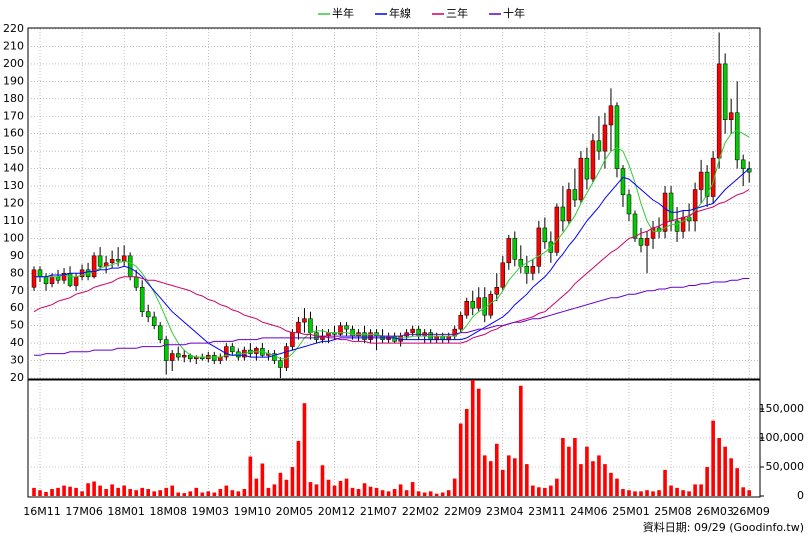 Image resolution: width=808 pixels, height=540 pixels. Describe the element at coordinates (505, 511) in the screenshot. I see `x-tick-label: 23M04` at that location.